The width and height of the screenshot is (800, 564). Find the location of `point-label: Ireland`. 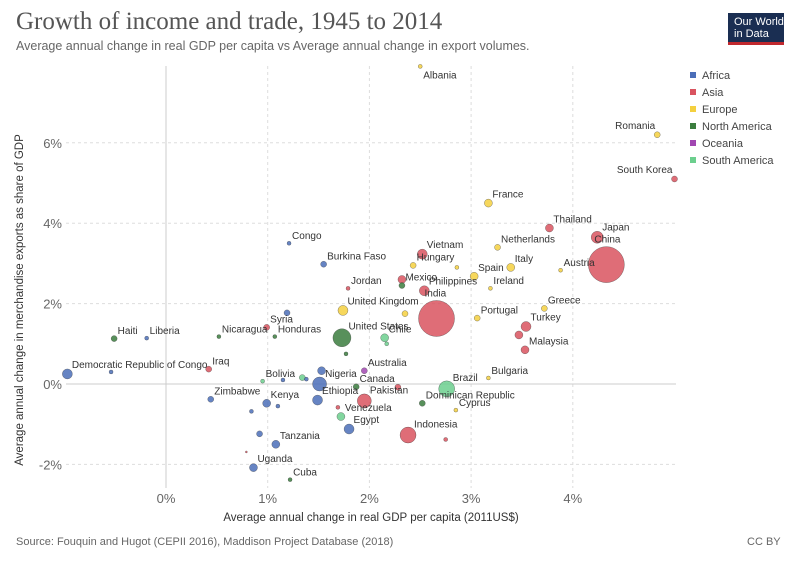

point-label: Ireland is located at coordinates (508, 281).